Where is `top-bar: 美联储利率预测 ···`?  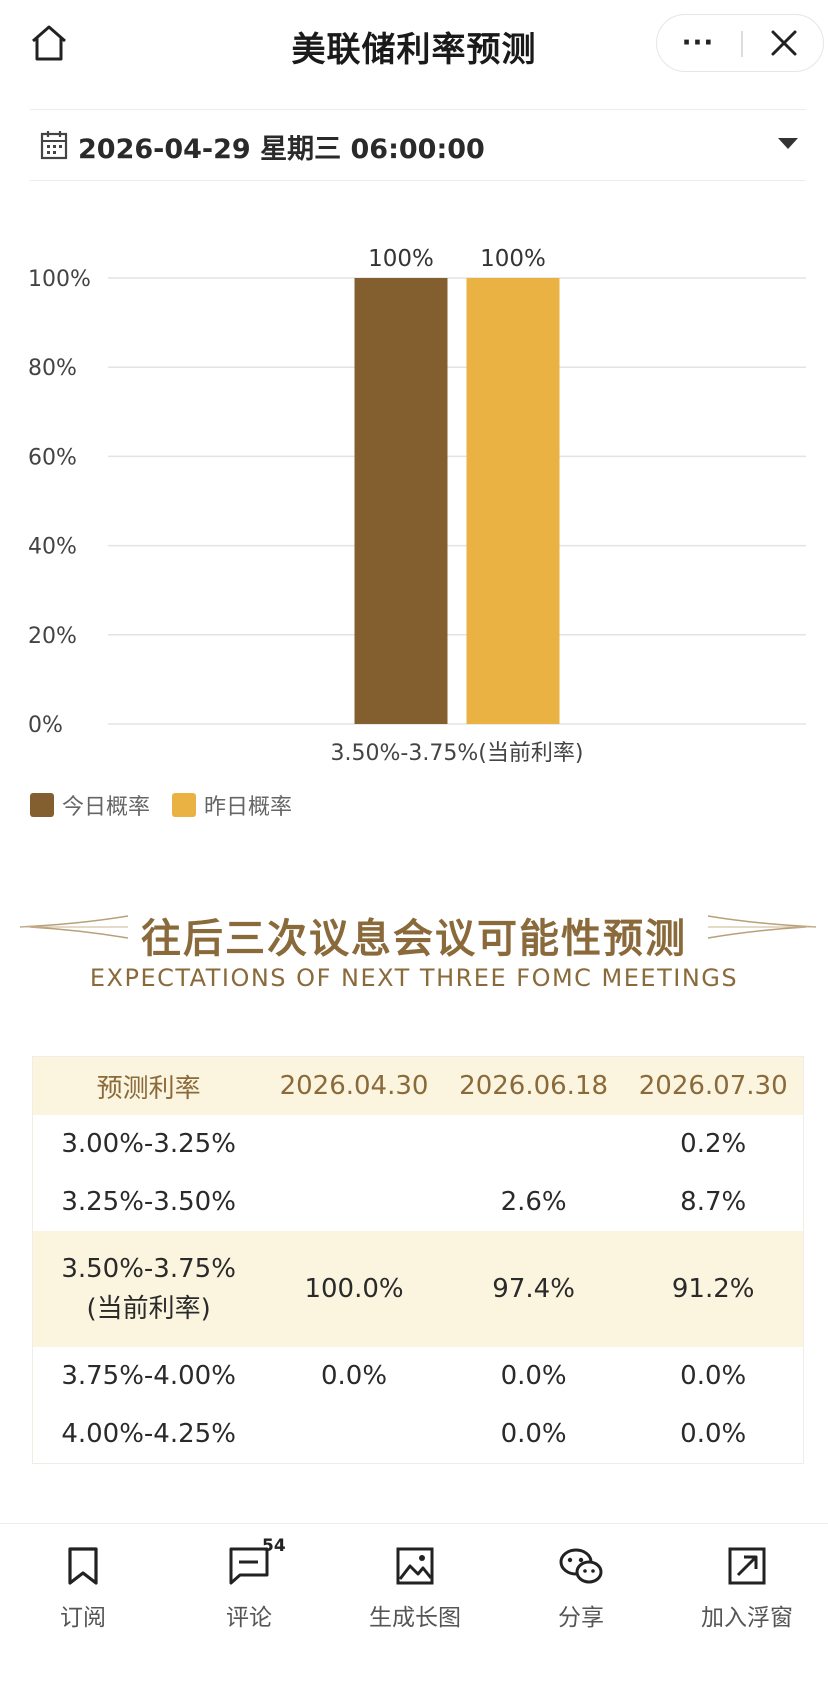
top-bar: 美联储利率预测 ··· is located at coordinates (414, 43).